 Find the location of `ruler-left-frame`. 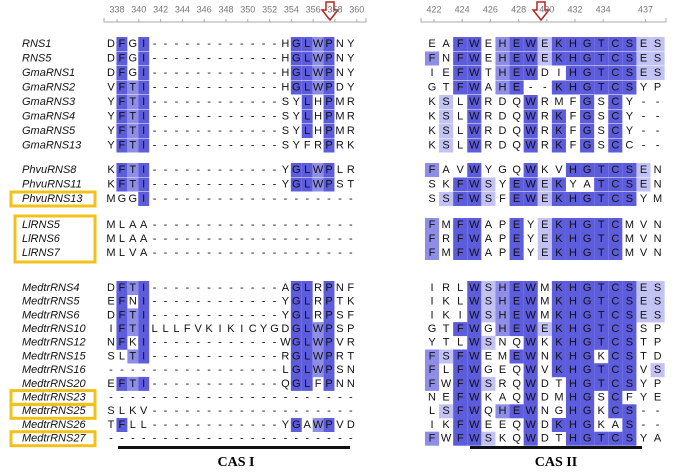

ruler-left-frame is located at coordinates (235, 20).